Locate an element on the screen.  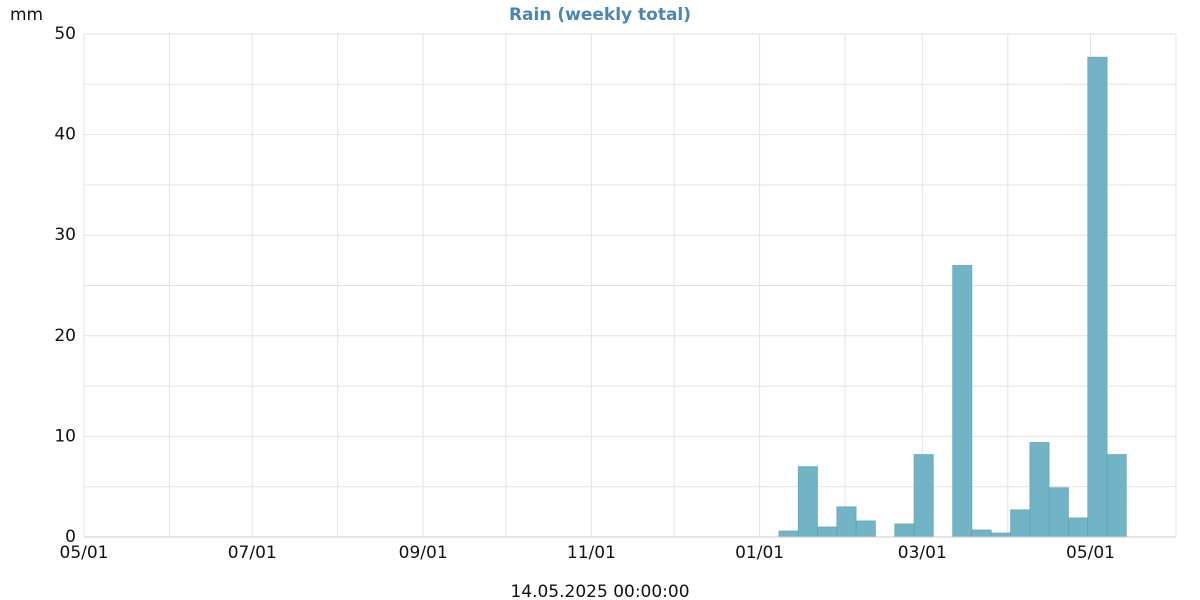
chart-title: Rain (weekly total) is located at coordinates (600, 15).